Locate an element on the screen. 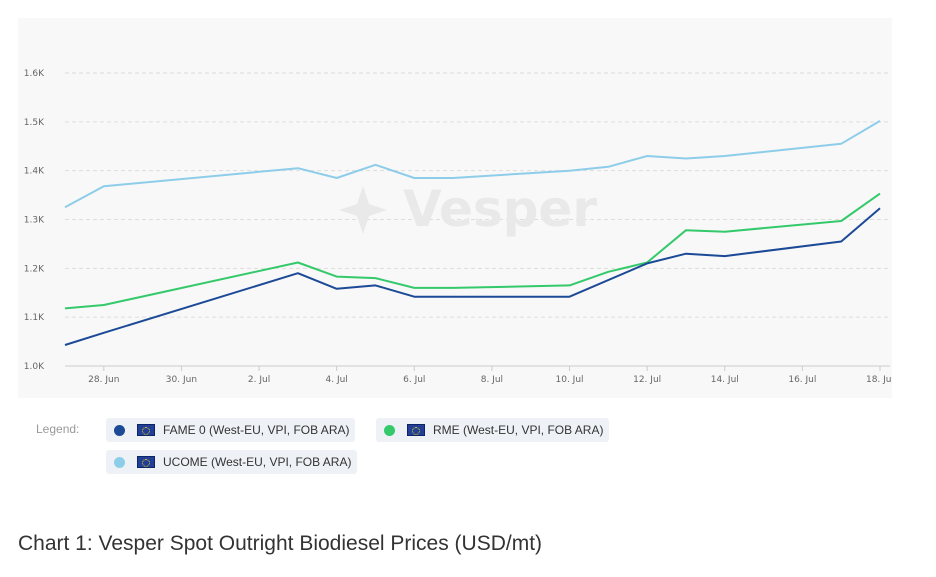 Image resolution: width=936 pixels, height=577 pixels. x-tick-label: 18. Jul is located at coordinates (879, 380).